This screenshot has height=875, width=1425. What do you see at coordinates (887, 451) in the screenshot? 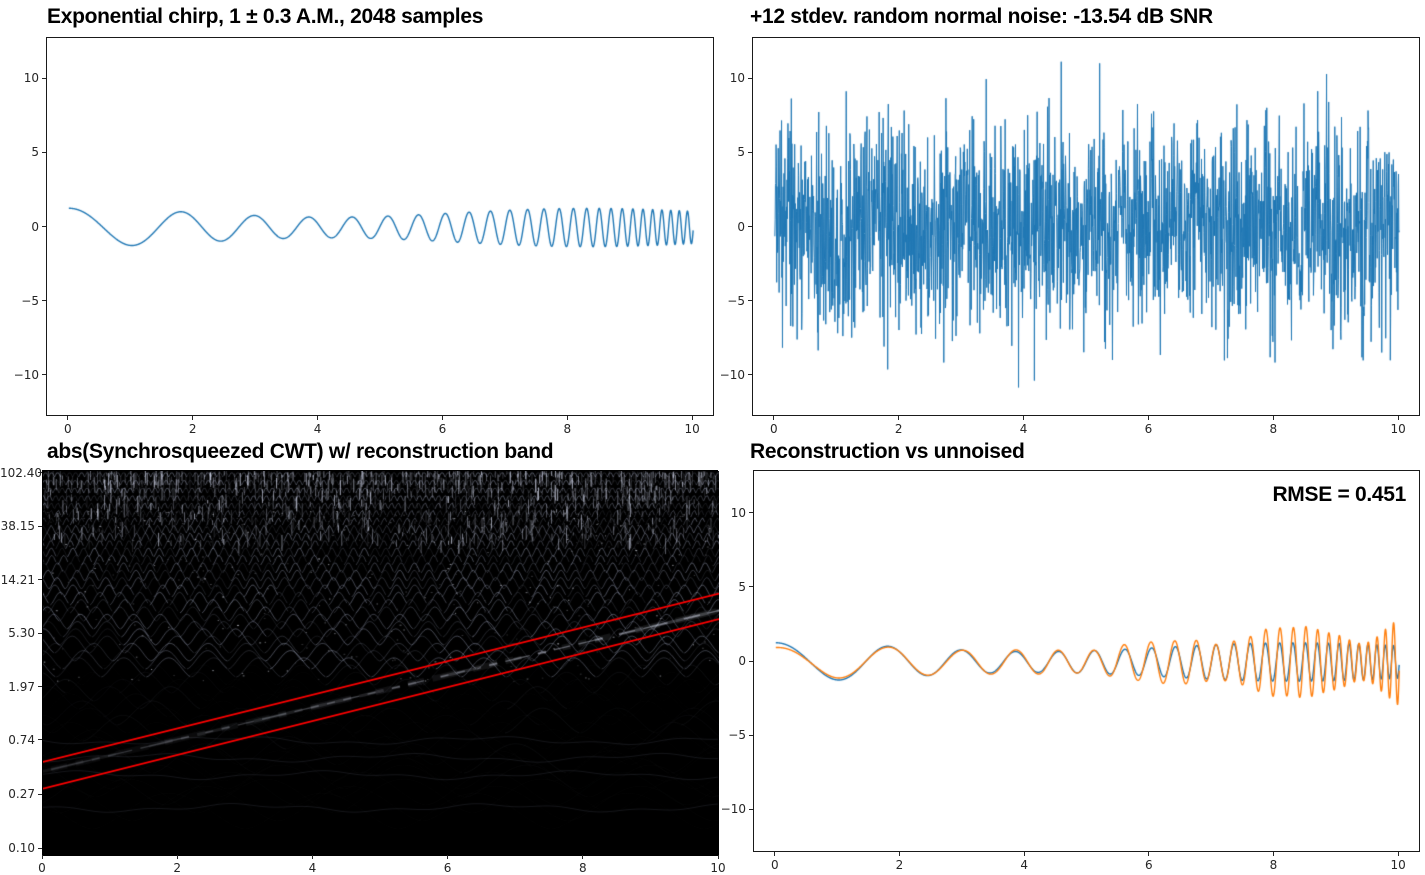
I see `recon-title: Reconstruction vs unnoised` at bounding box center [887, 451].